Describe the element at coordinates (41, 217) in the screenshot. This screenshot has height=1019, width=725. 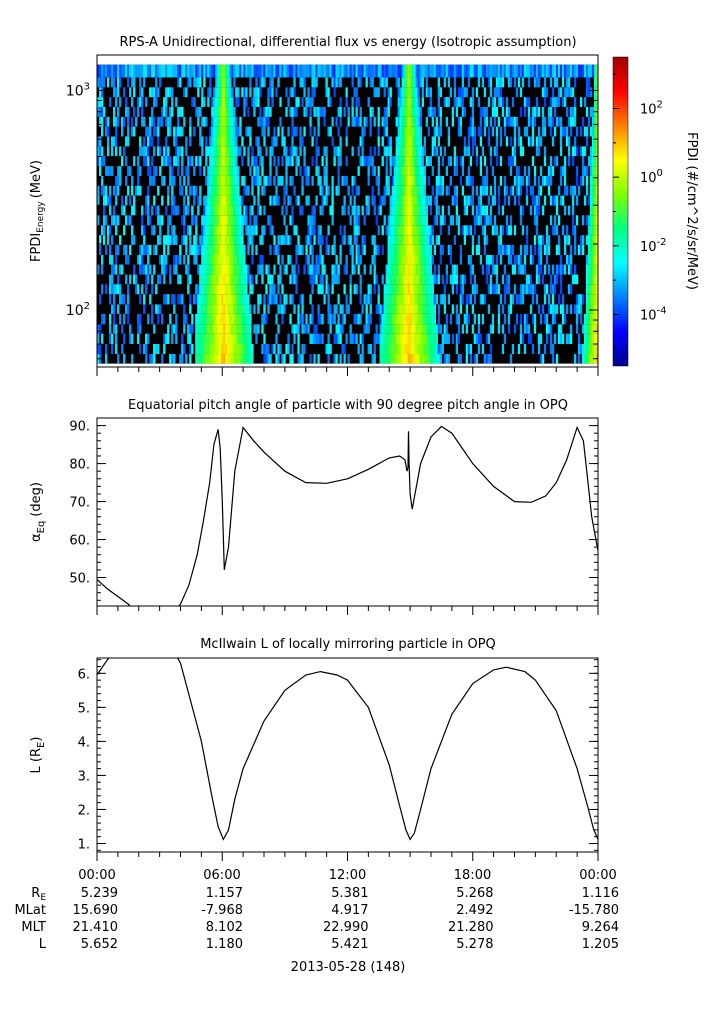
I see `spectrogram-y-label-sub: Energy` at that location.